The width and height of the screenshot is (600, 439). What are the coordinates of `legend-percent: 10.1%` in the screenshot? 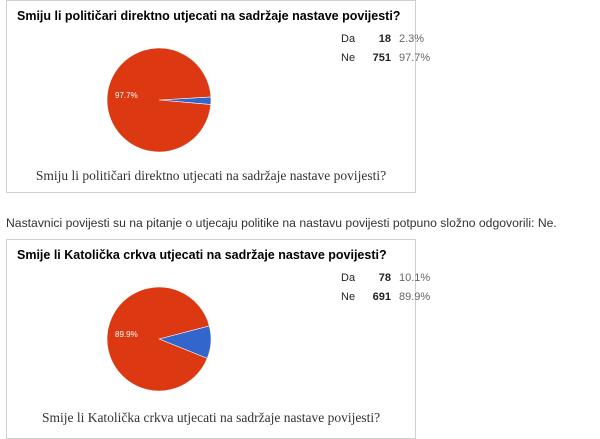 It's located at (415, 278).